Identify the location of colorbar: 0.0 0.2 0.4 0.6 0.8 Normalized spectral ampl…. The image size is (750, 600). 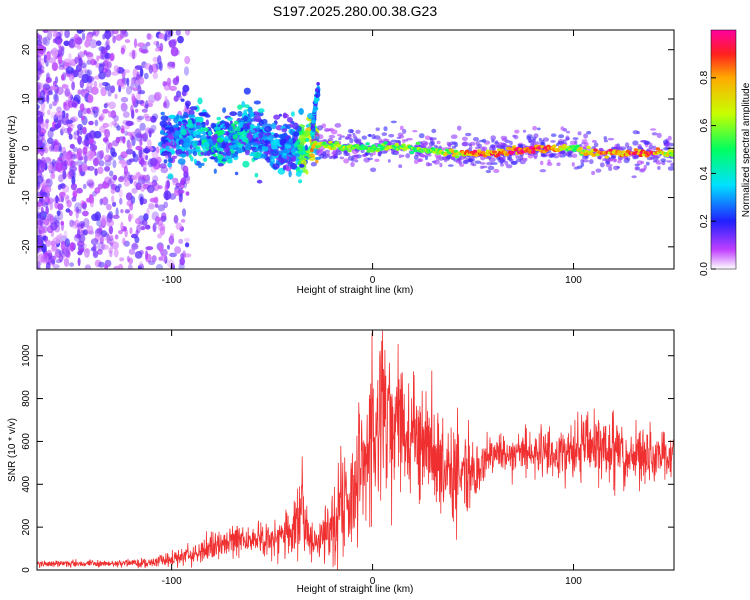
(724, 152).